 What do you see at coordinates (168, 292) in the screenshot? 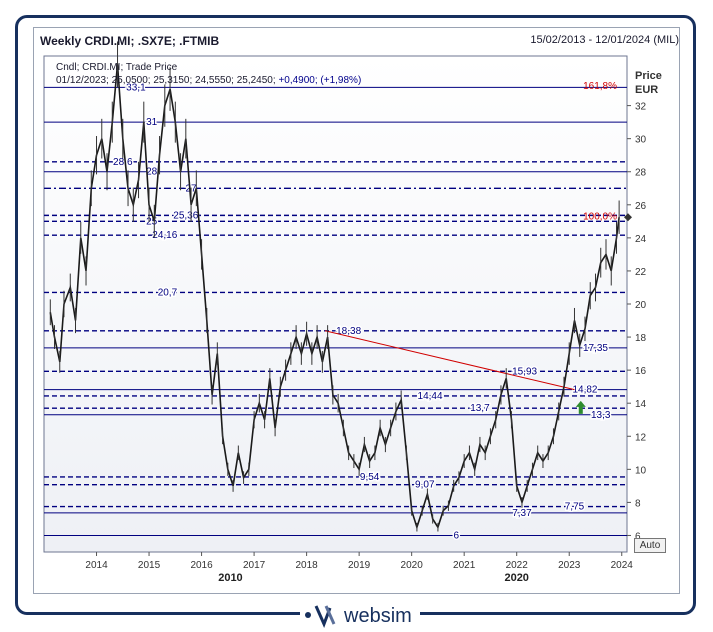
I see `level-label: 20,7` at bounding box center [168, 292].